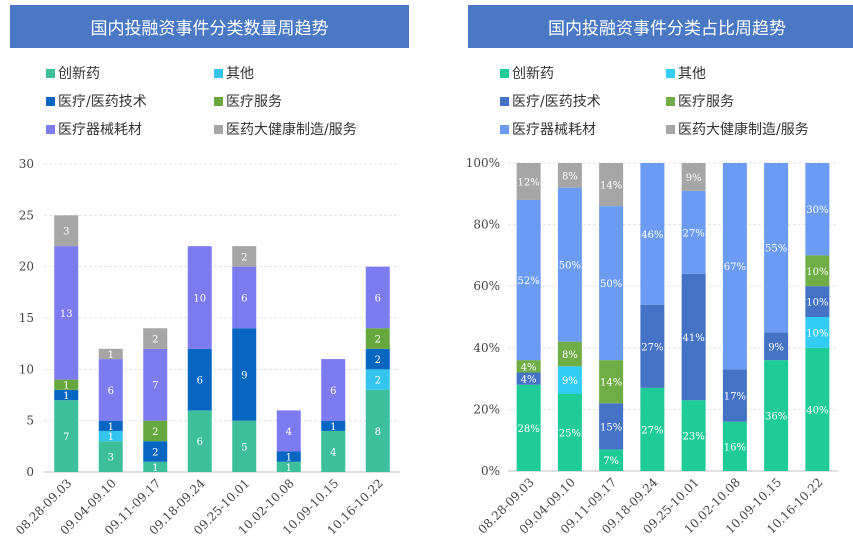  What do you see at coordinates (240, 74) in the screenshot?
I see `legend-label: 其他` at bounding box center [240, 74].